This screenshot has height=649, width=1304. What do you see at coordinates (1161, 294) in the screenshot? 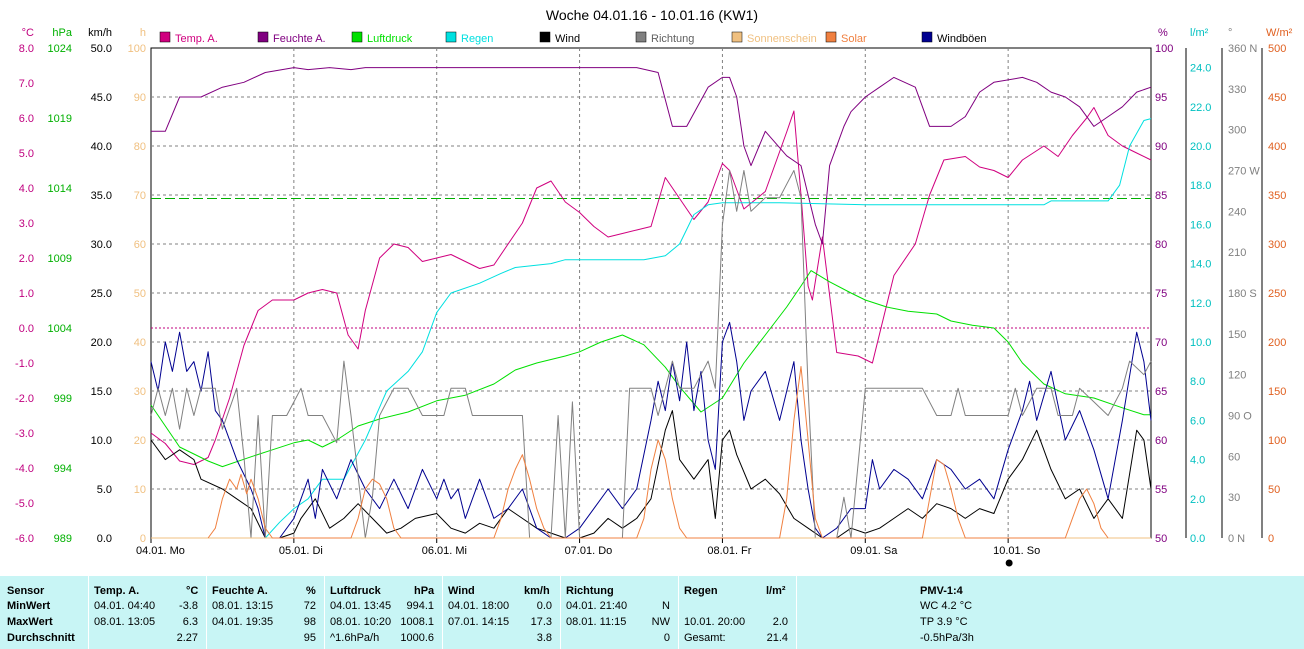
I see `axis-tick-pct: 75` at bounding box center [1161, 294].